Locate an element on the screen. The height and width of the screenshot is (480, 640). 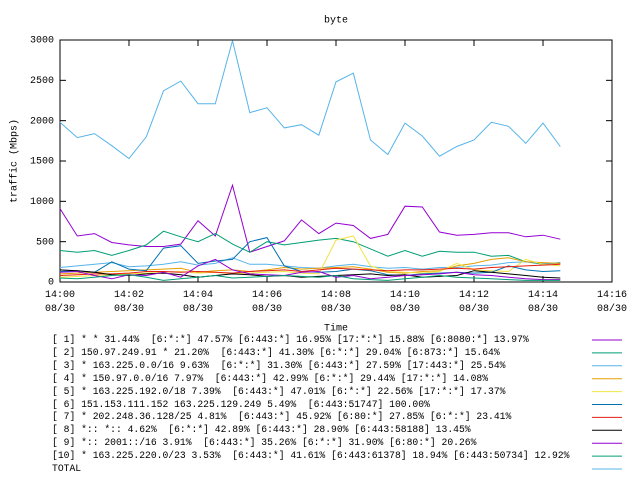
y-tick-label: 500 is located at coordinates (45, 242).